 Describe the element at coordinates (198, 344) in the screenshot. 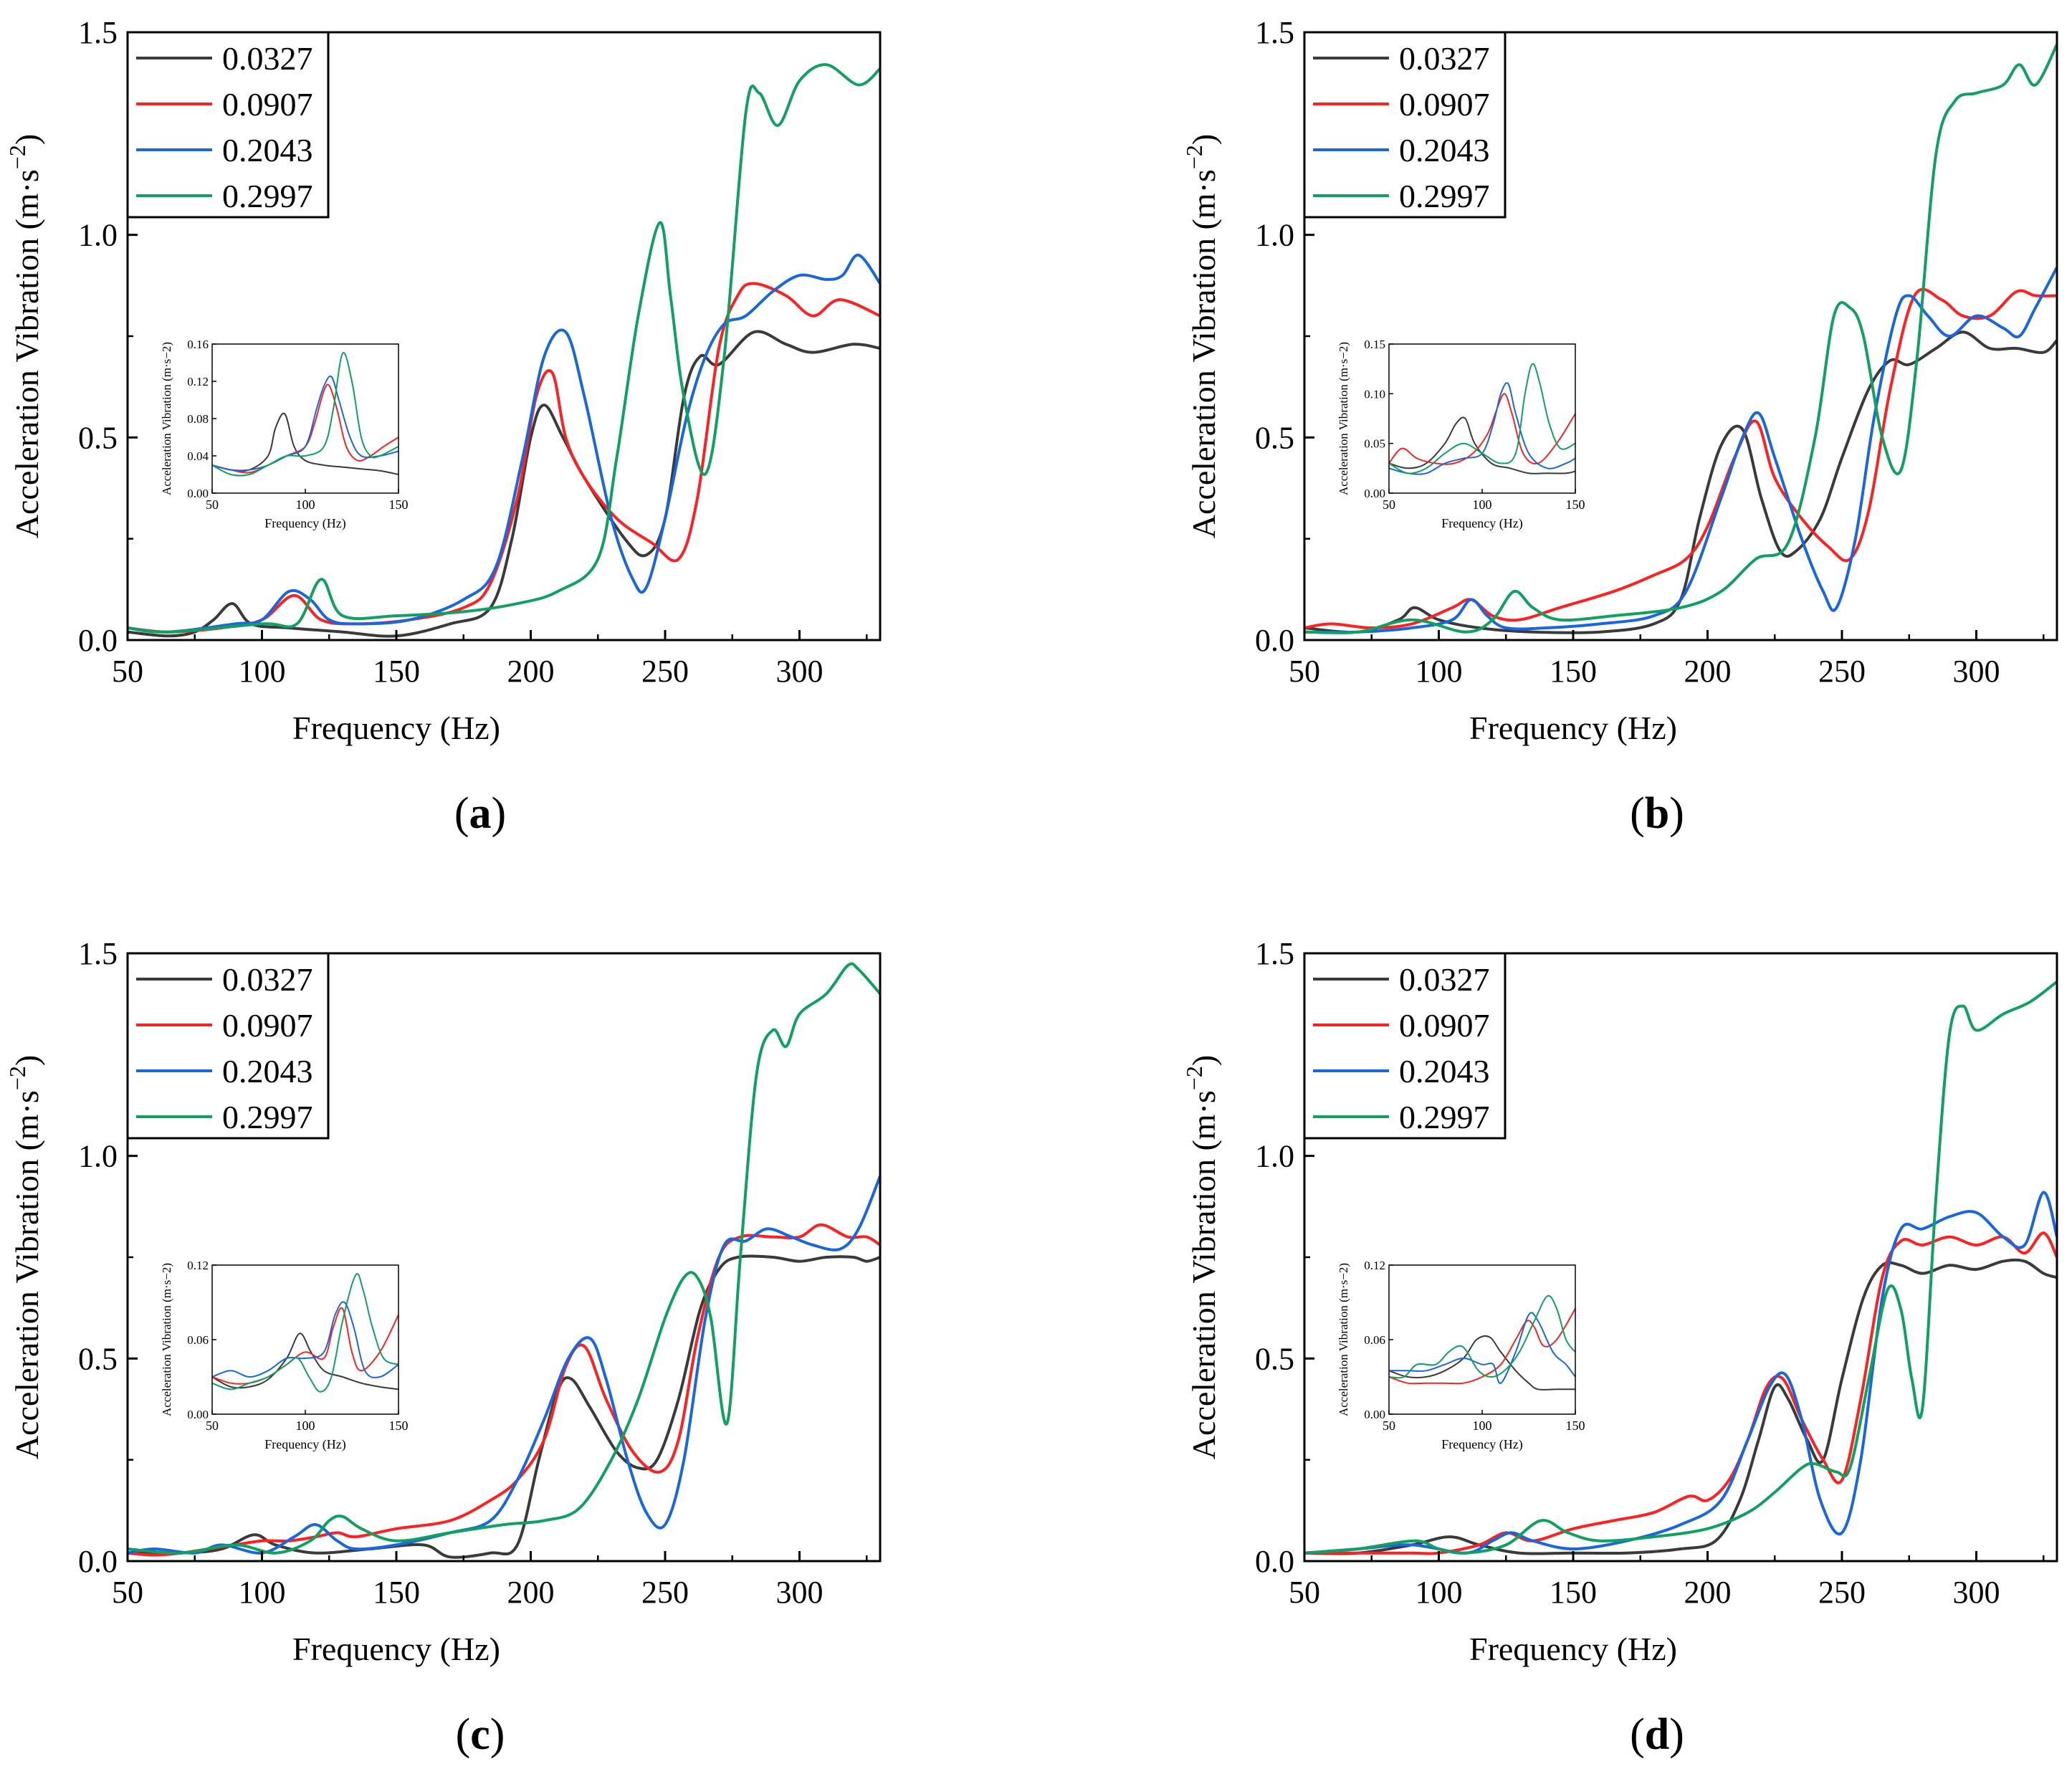

I see `inset-y-tick-label: 0.16` at that location.